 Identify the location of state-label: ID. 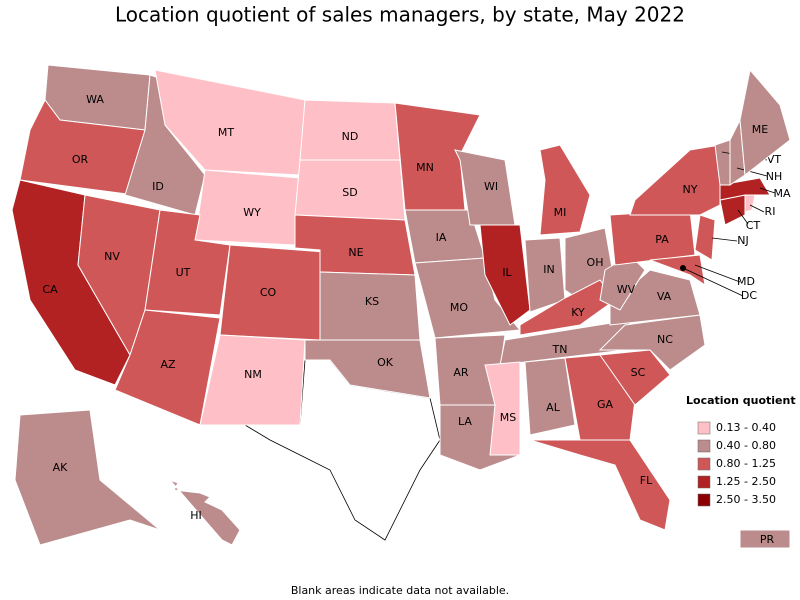
(158, 186).